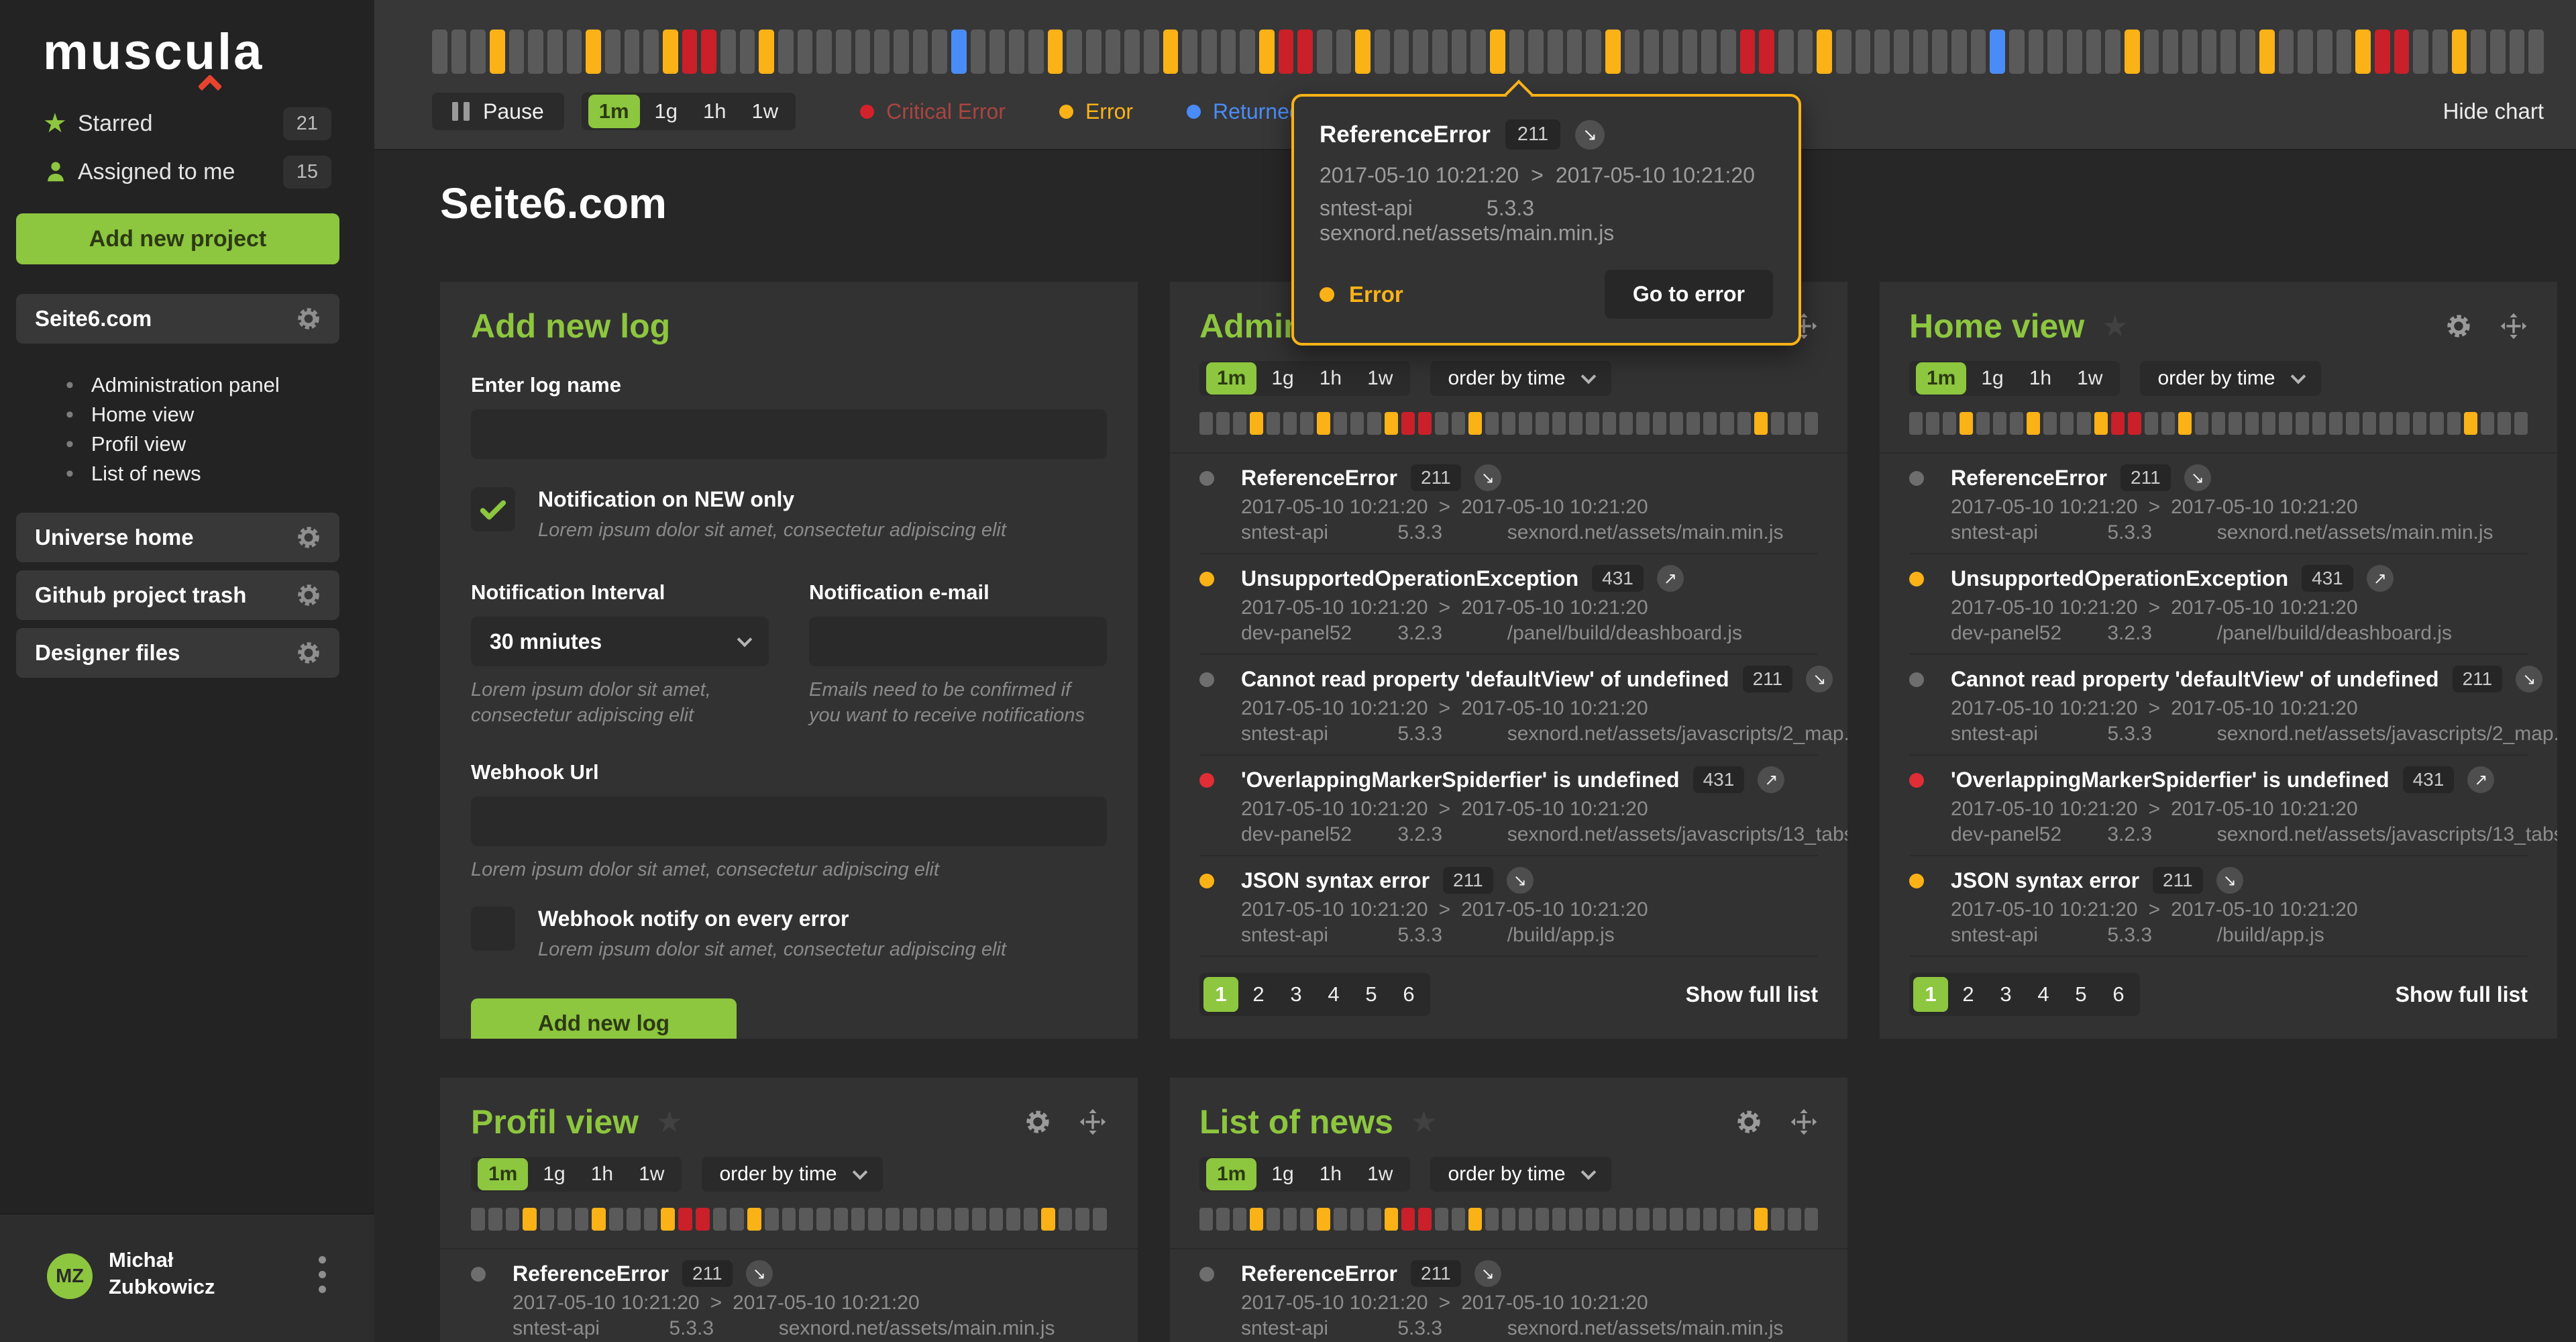 This screenshot has height=1342, width=2576. I want to click on go-to-error-button: Go to error, so click(1688, 294).